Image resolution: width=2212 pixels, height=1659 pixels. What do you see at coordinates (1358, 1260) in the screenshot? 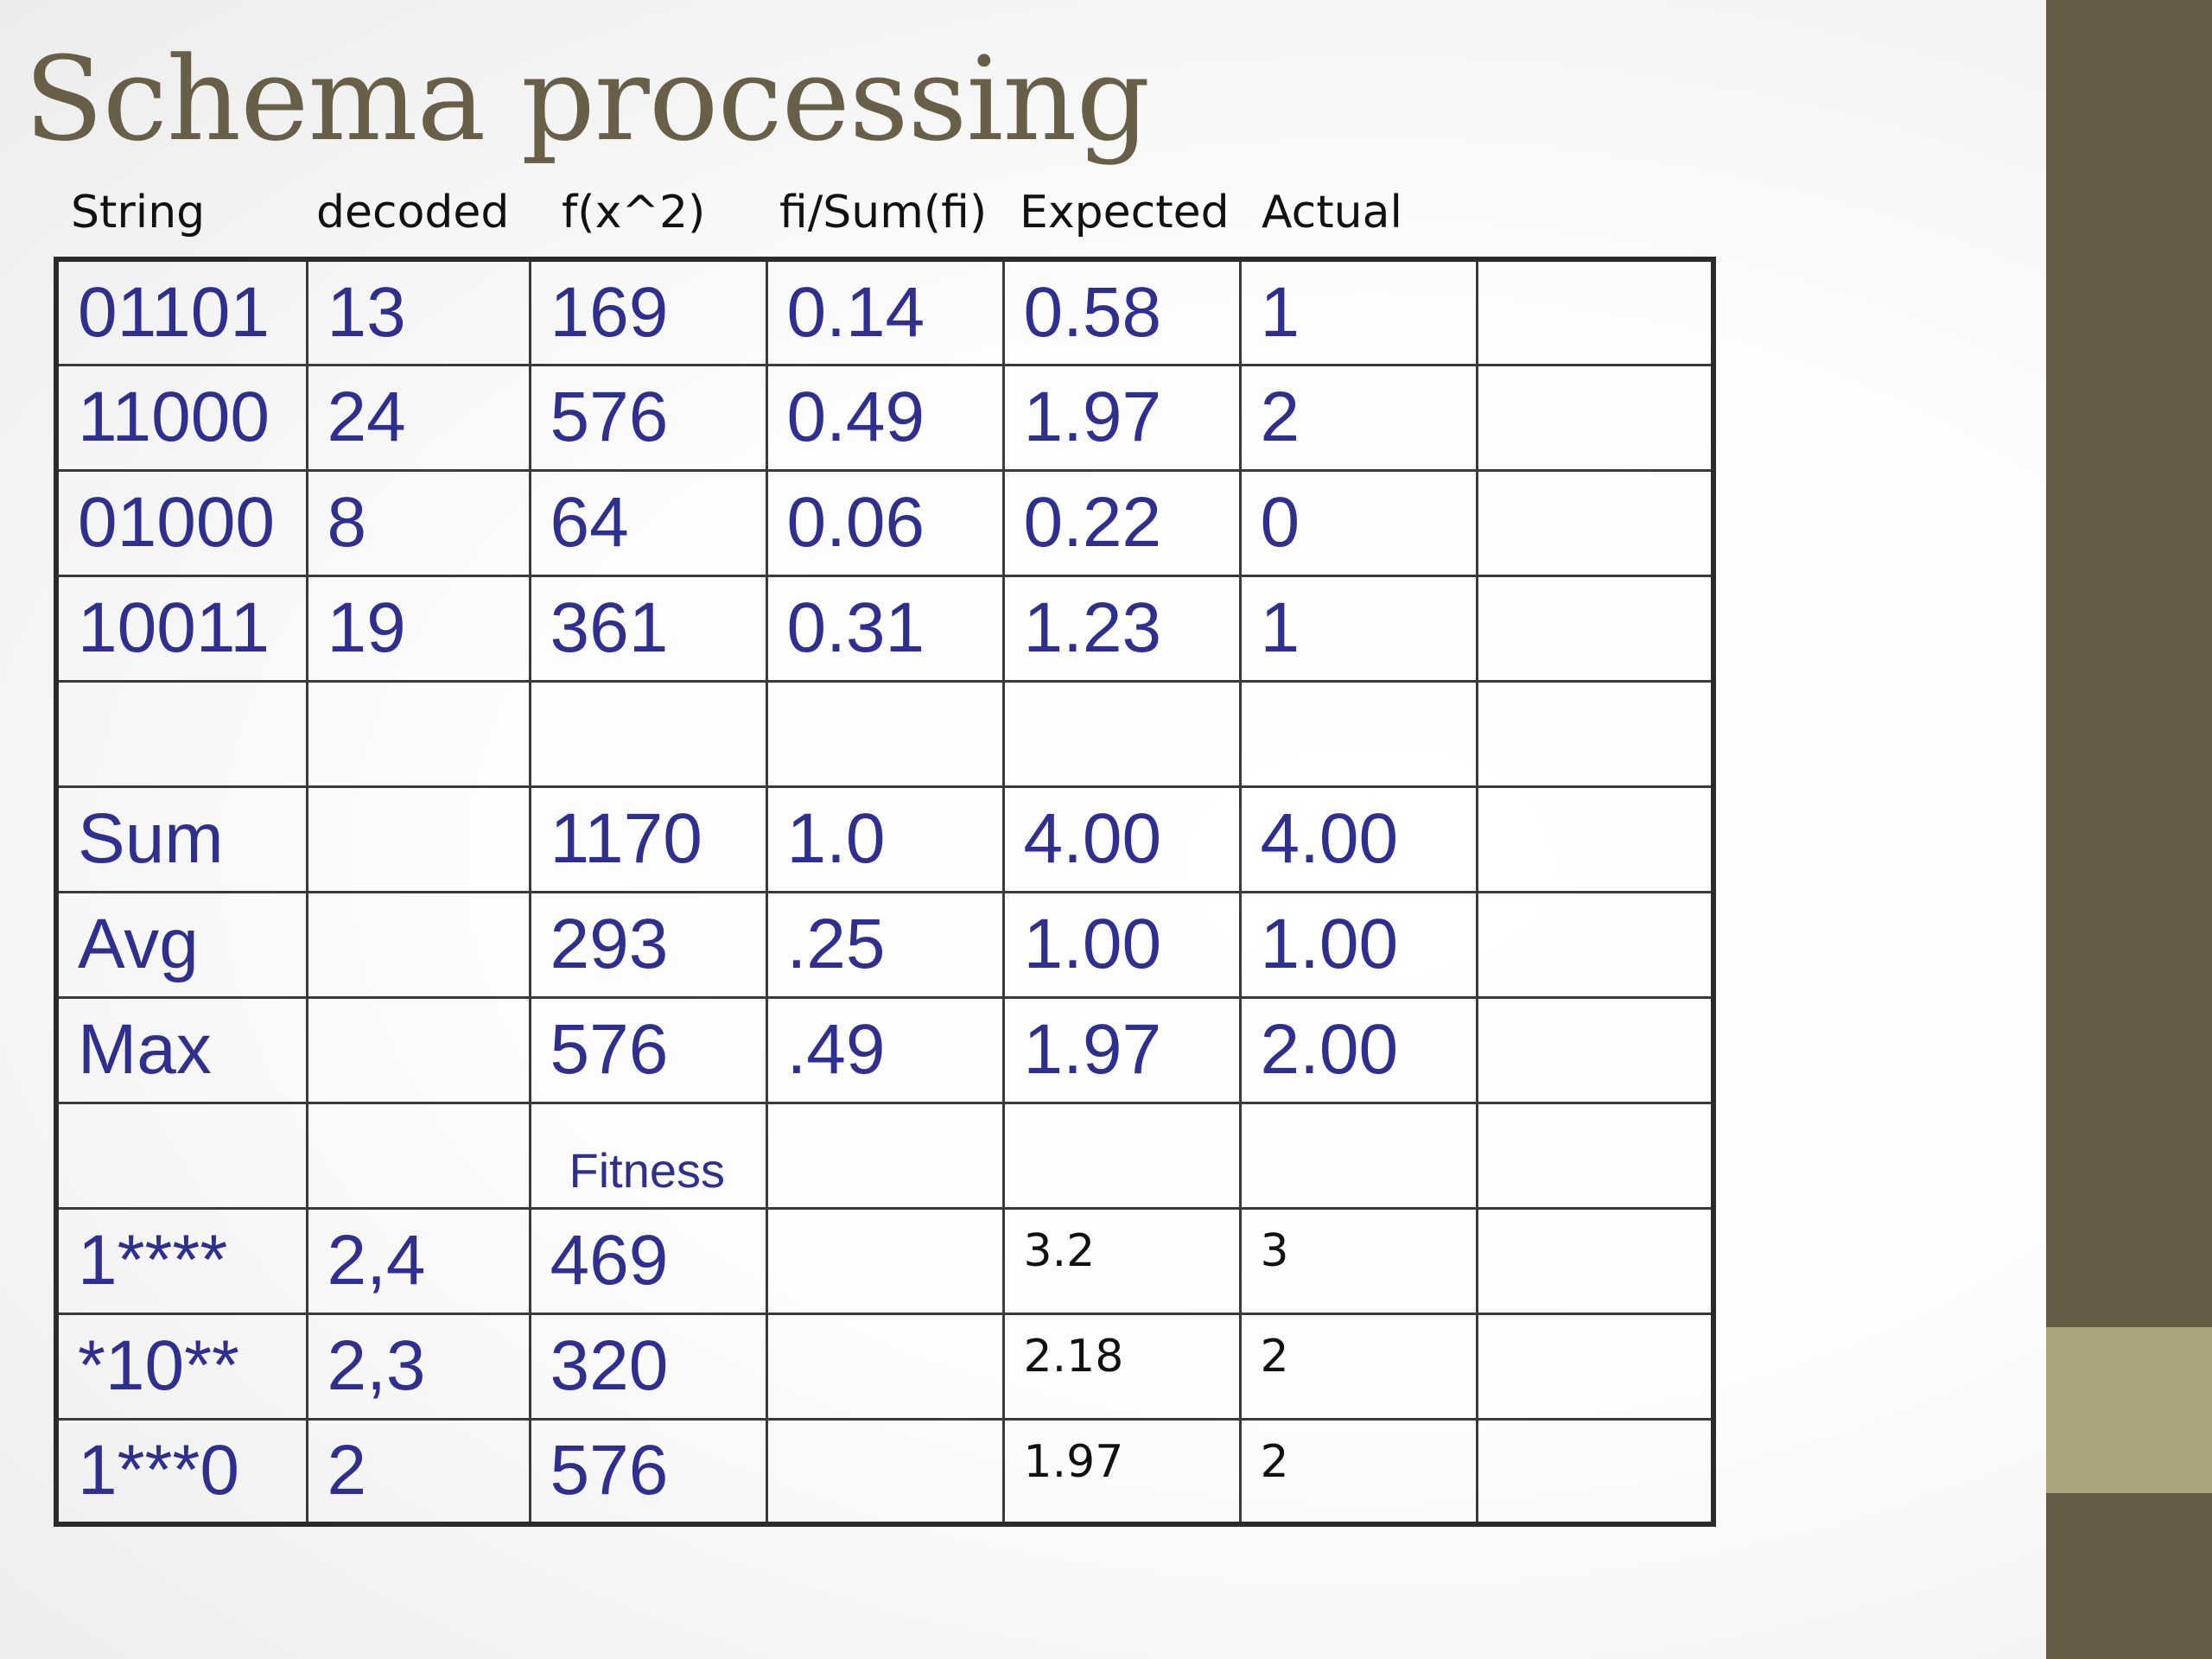
I see `cell-actual: 3` at bounding box center [1358, 1260].